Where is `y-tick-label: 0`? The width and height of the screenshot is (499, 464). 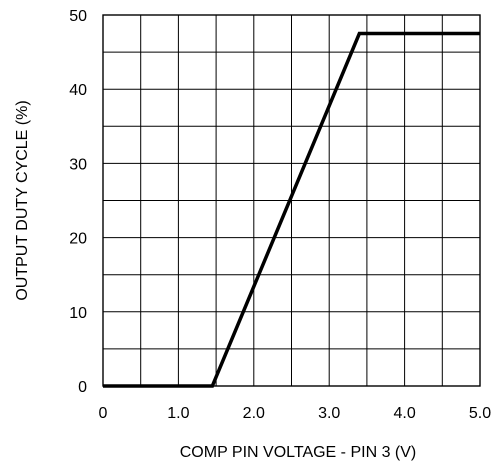 y-tick-label: 0 is located at coordinates (82, 387).